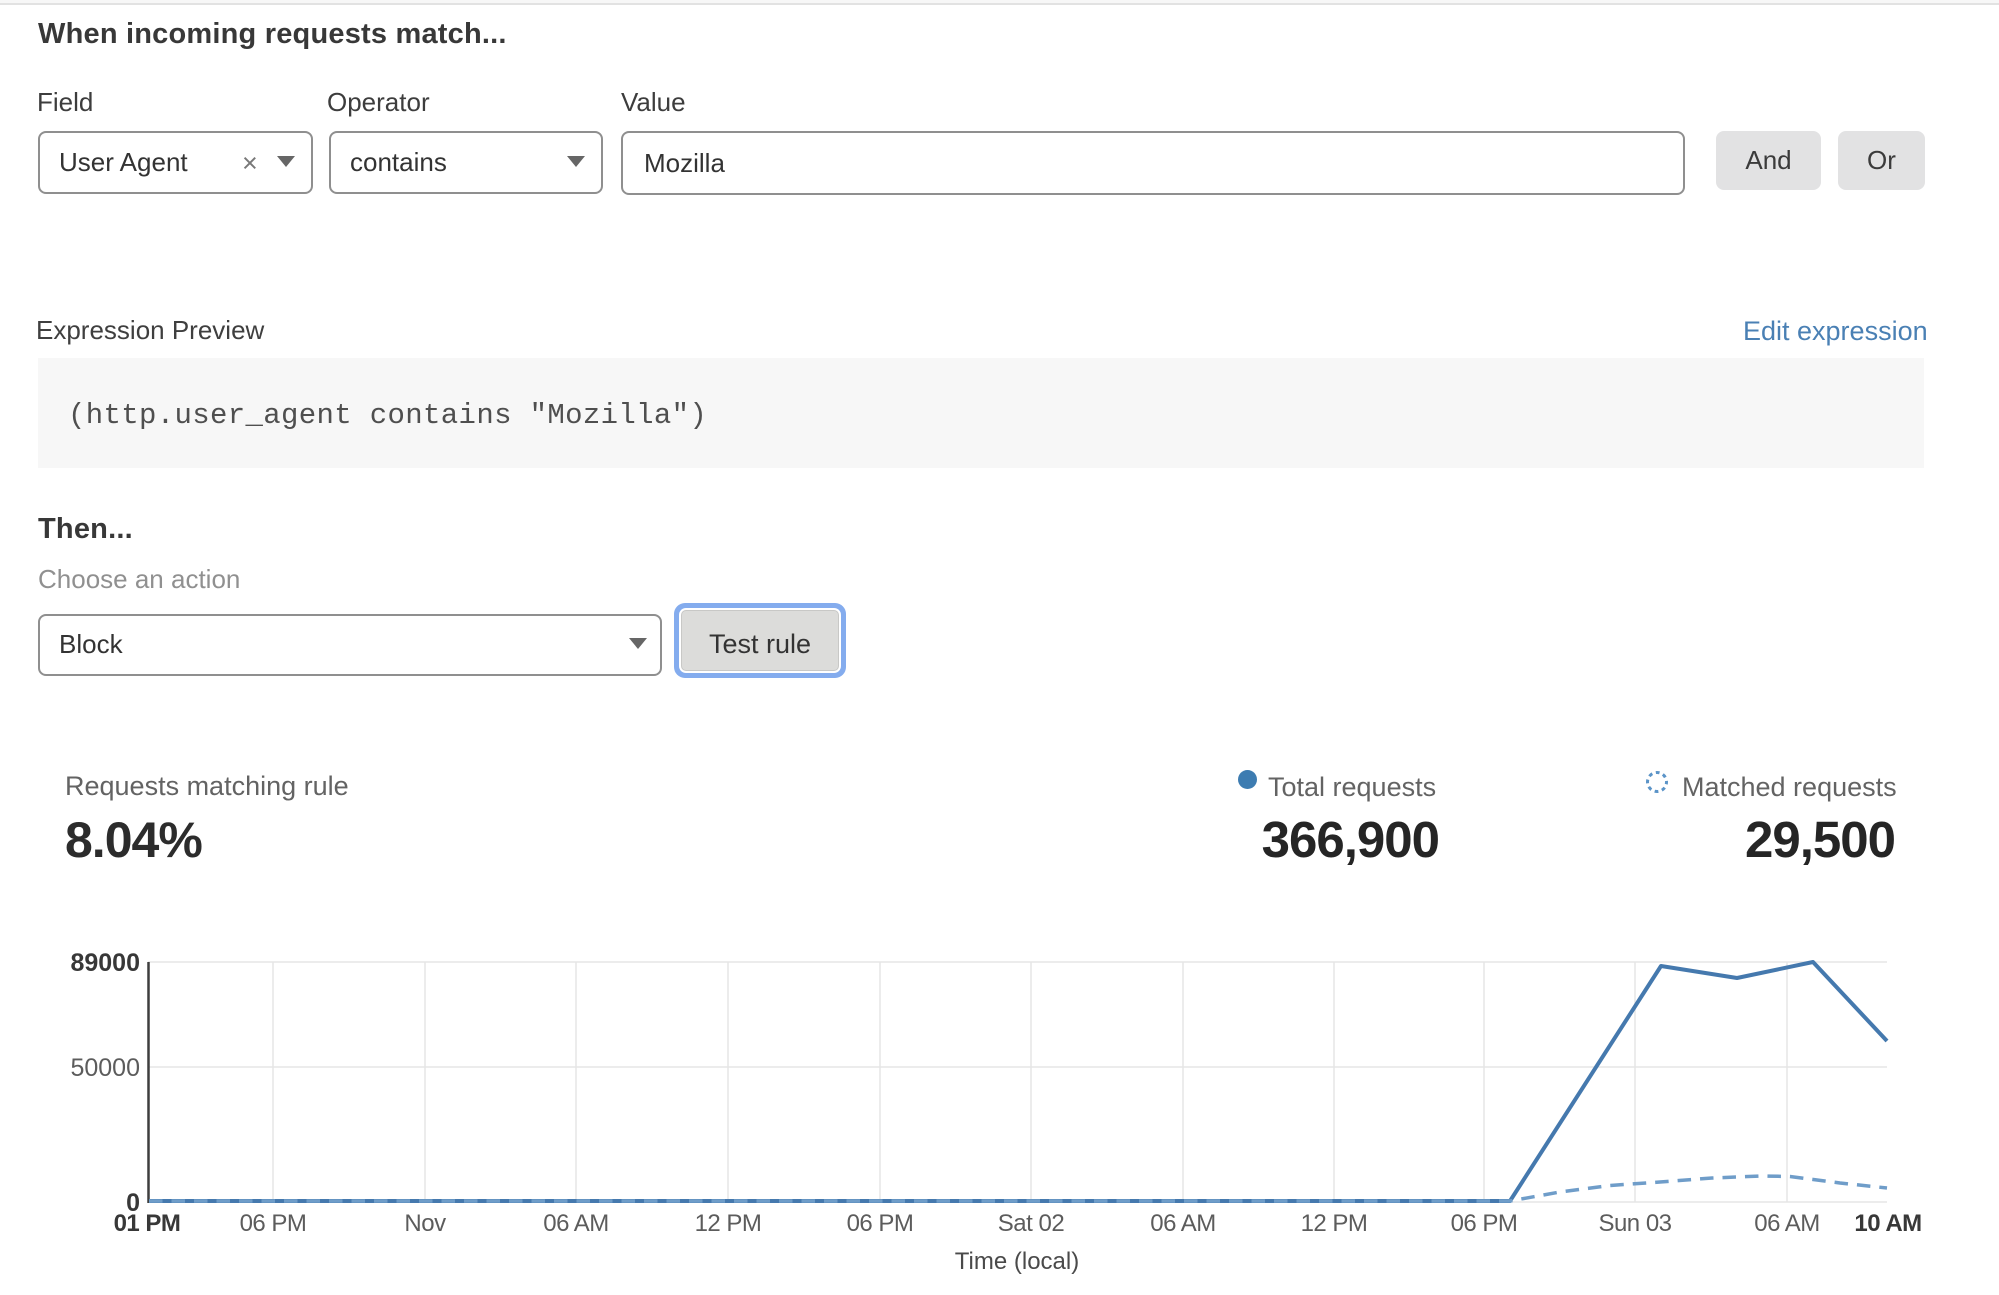  Describe the element at coordinates (1031, 1223) in the screenshot. I see `svg-text: Sat 02` at that location.